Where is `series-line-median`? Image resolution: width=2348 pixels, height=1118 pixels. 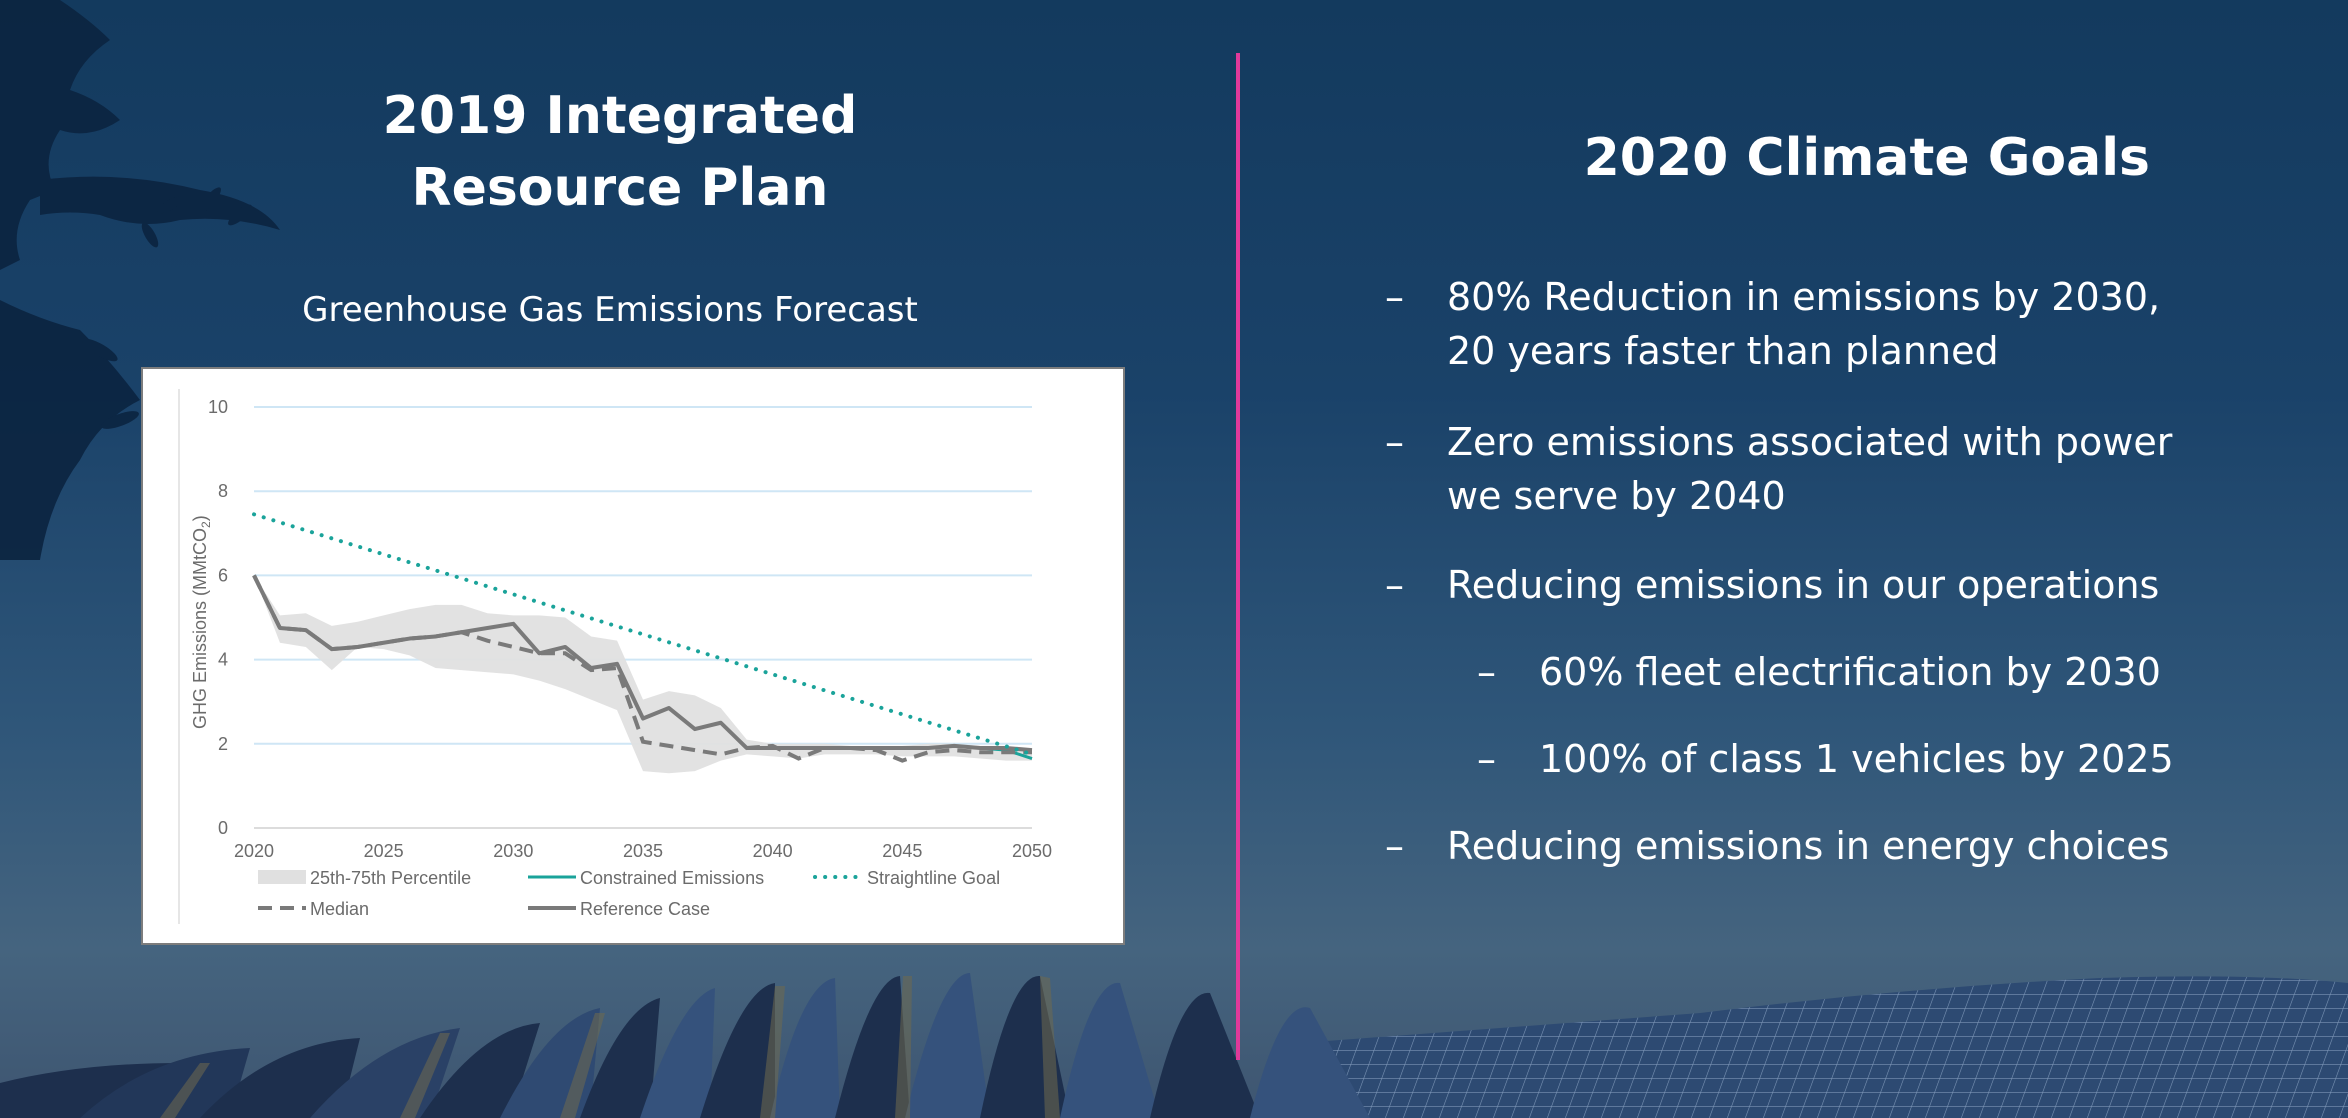
series-line-median is located at coordinates (642, 668).